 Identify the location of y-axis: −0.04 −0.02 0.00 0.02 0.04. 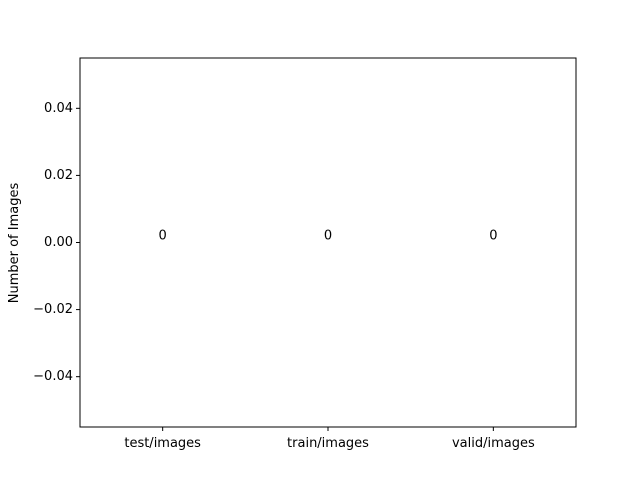
(56, 242).